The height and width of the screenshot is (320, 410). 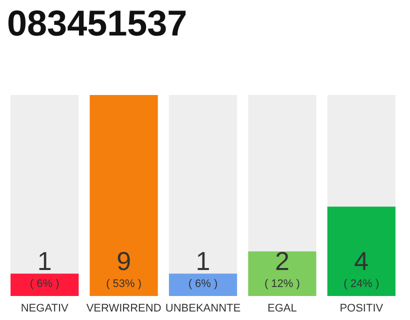 I want to click on data-label: 9 ( 53% ), so click(x=124, y=268).